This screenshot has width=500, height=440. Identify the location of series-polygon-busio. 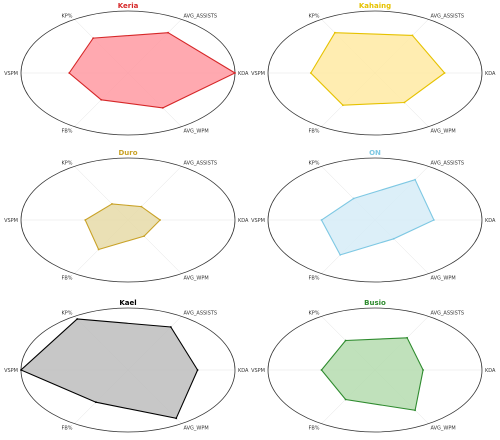
(372, 374).